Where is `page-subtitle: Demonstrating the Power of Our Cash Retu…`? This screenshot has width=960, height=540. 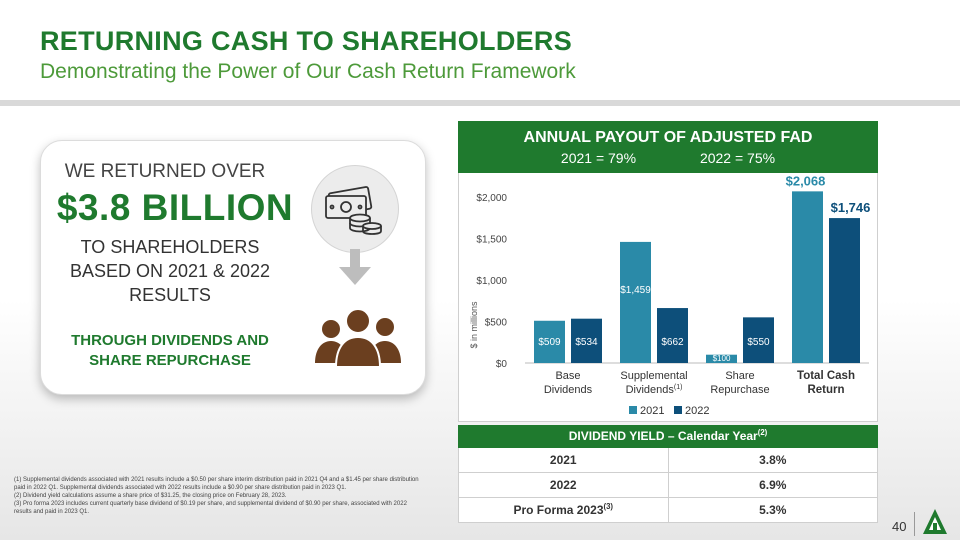 page-subtitle: Demonstrating the Power of Our Cash Retu… is located at coordinates (308, 71).